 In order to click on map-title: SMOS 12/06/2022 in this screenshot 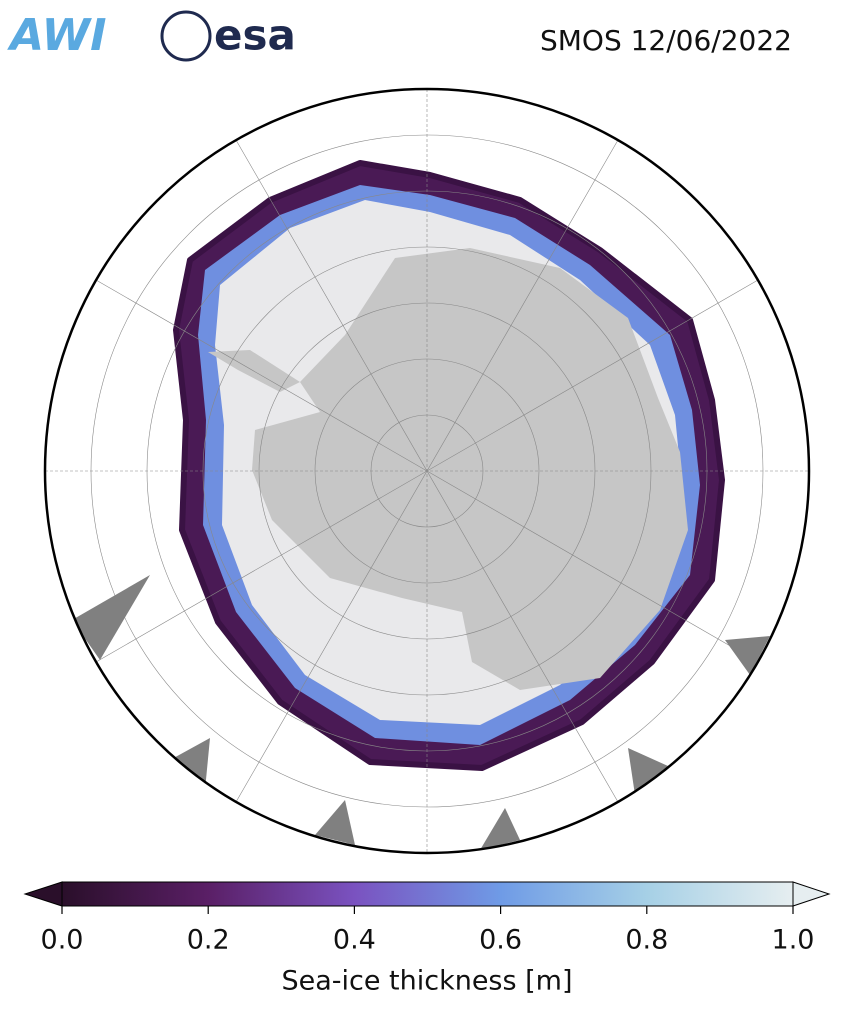, I will do `click(666, 40)`.